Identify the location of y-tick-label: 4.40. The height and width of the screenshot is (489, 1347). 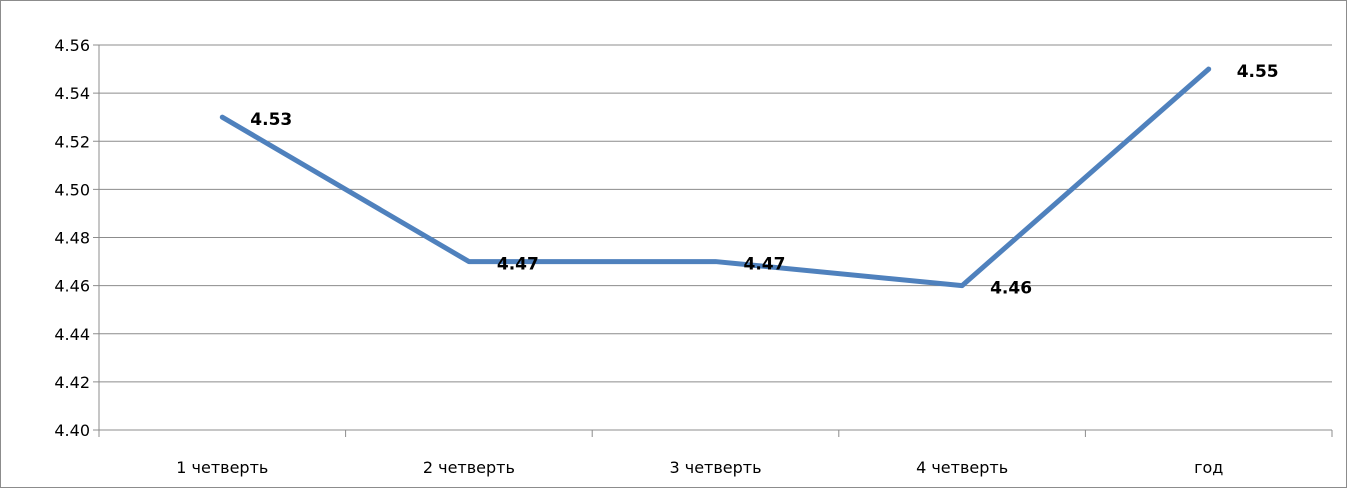
(72, 430).